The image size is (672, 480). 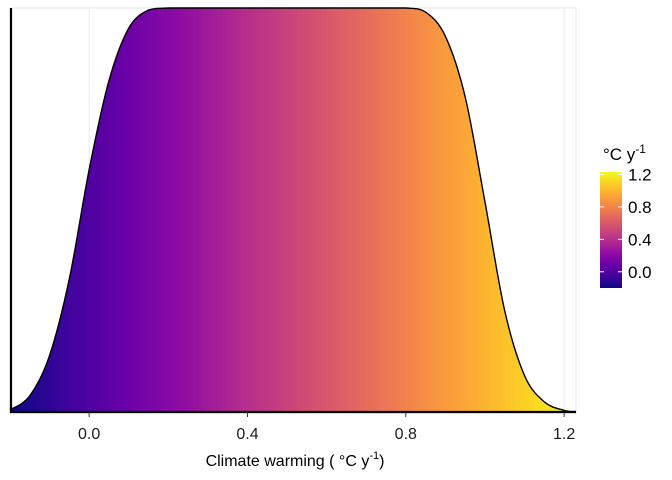 I want to click on x-tick-label-1: 0.4, so click(x=247, y=434).